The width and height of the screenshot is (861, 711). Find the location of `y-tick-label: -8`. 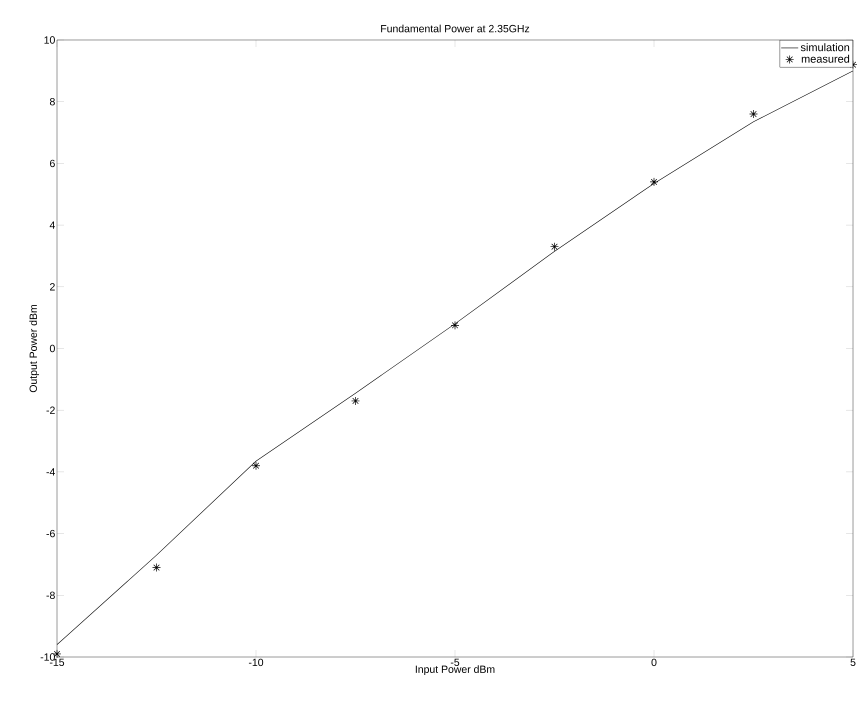

y-tick-label: -8 is located at coordinates (50, 596).